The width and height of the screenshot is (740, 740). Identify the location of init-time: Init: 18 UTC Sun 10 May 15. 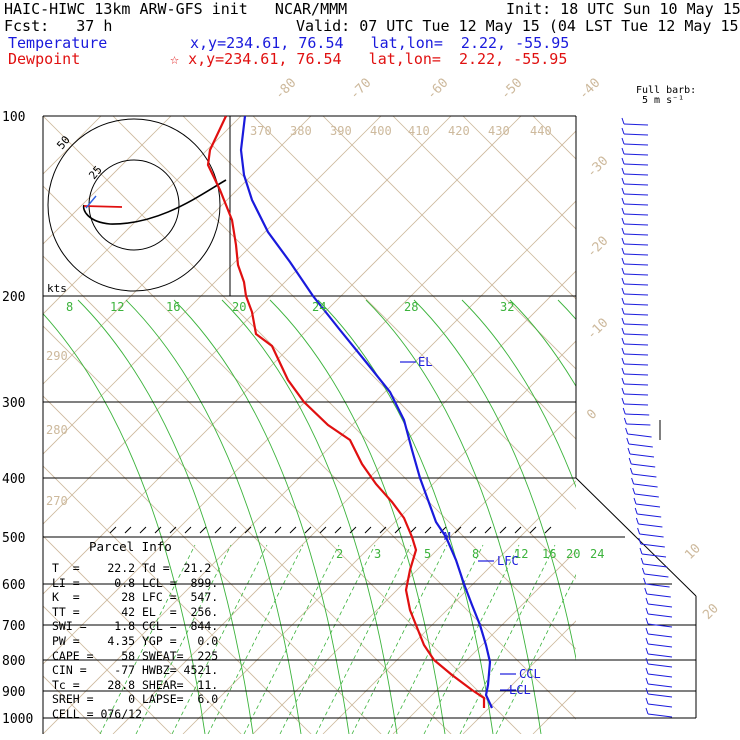
(623, 9).